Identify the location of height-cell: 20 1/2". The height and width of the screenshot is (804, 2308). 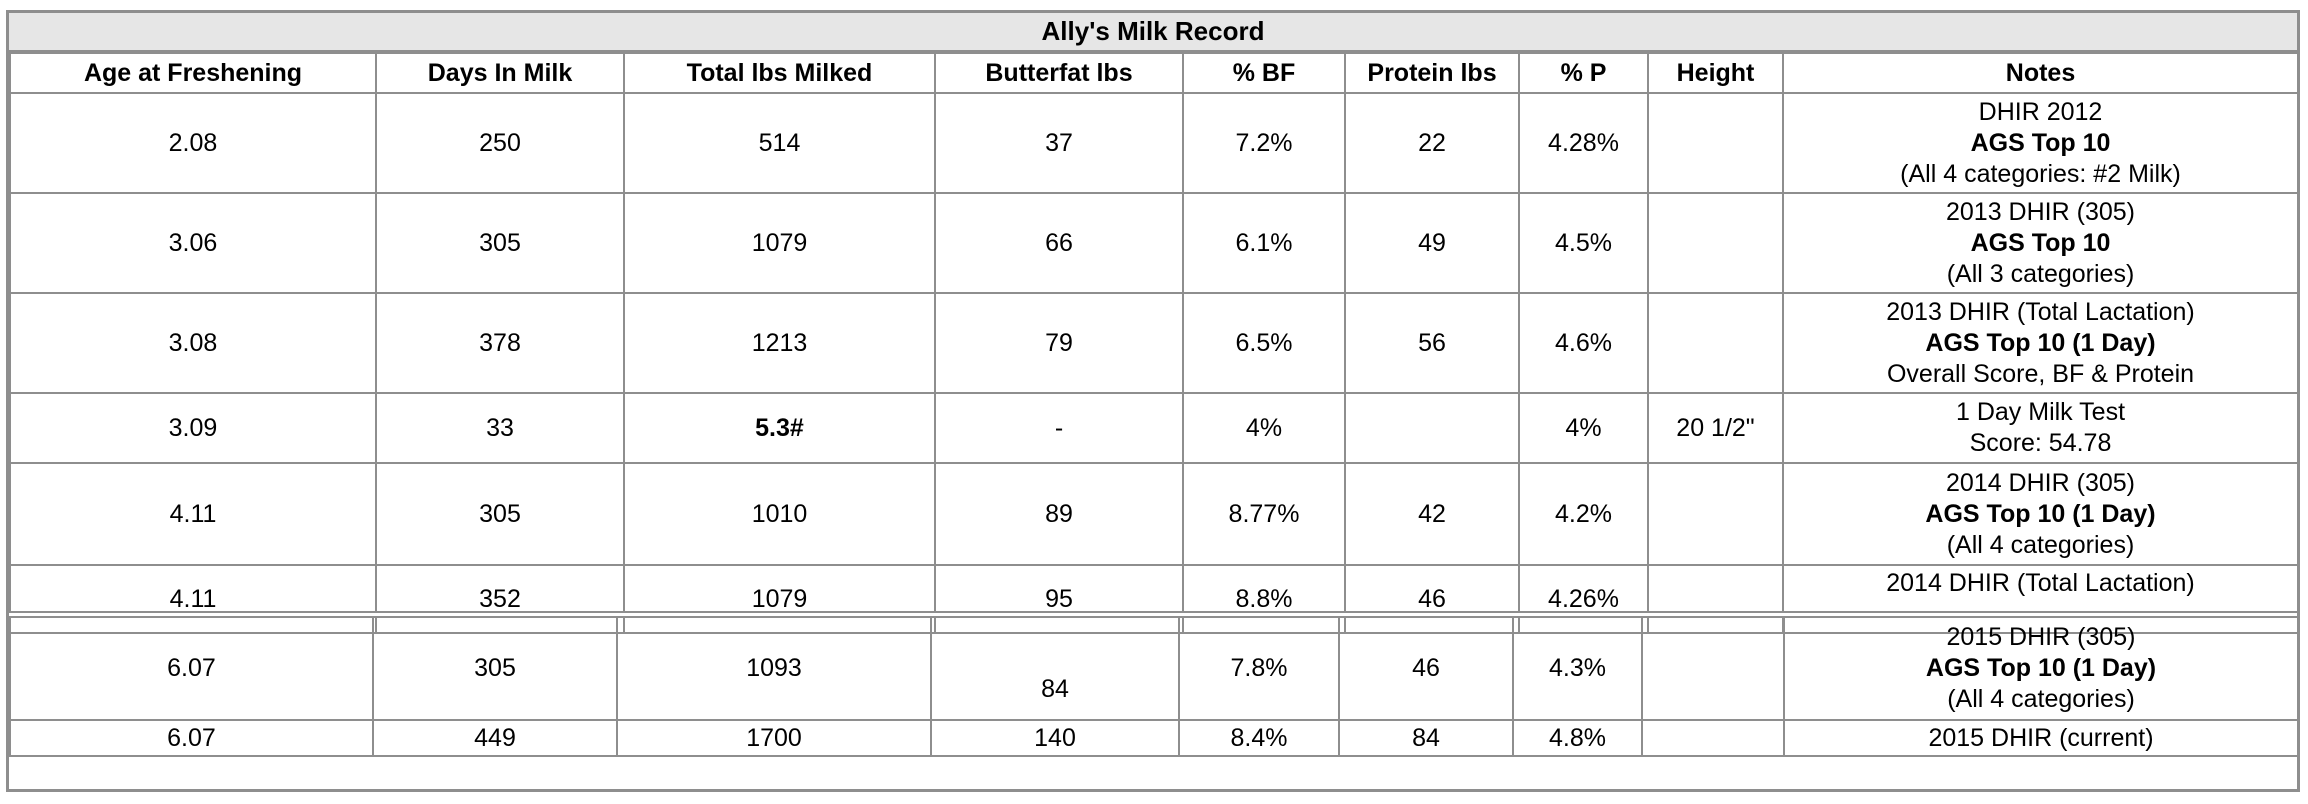
(1715, 428).